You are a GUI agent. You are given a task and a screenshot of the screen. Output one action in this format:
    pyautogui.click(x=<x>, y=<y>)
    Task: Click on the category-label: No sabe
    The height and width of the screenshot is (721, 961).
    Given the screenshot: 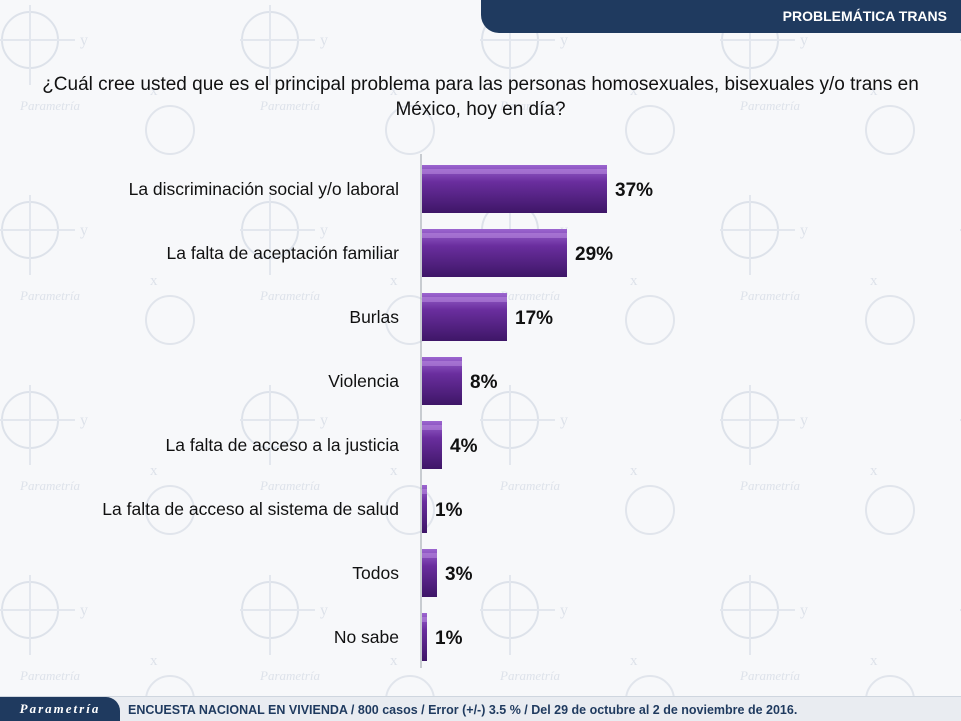 What is the action you would take?
    pyautogui.click(x=366, y=637)
    